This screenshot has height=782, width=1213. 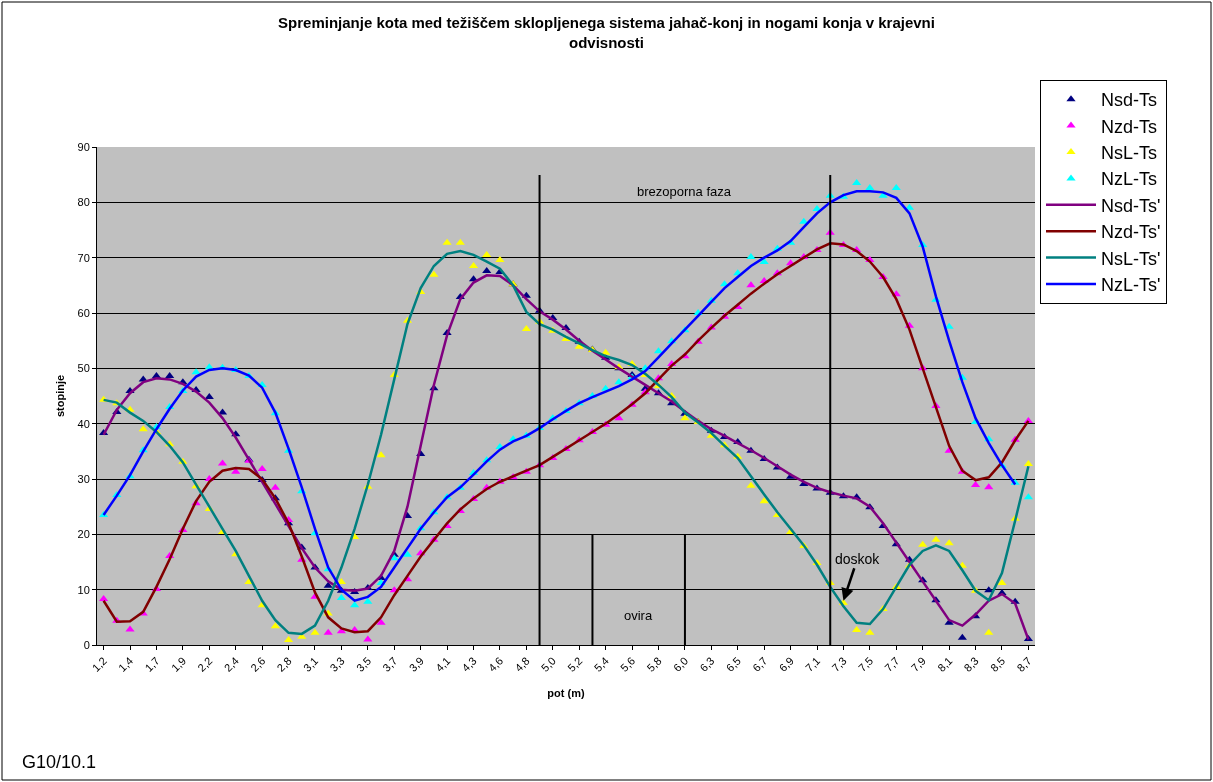 I want to click on x-tick-label: 5,2, so click(x=575, y=664).